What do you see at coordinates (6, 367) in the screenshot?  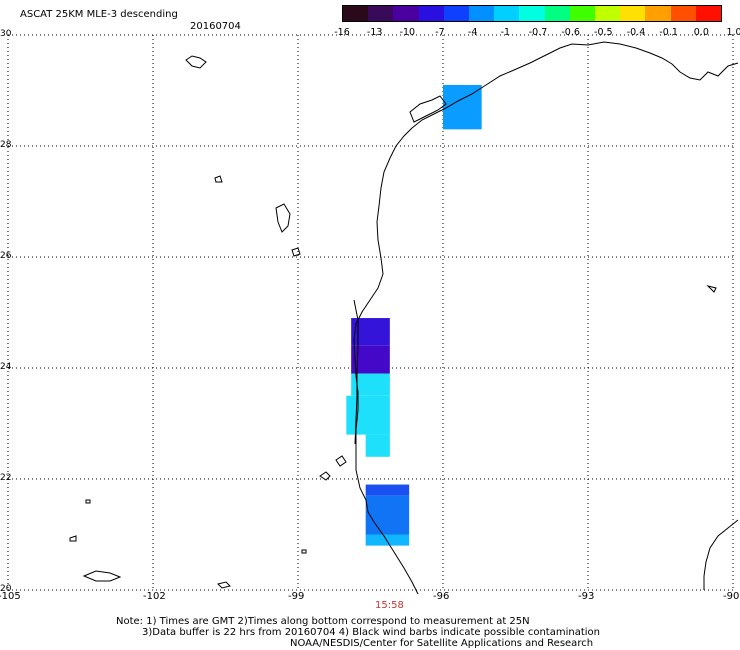 I see `latitude-label: 24` at bounding box center [6, 367].